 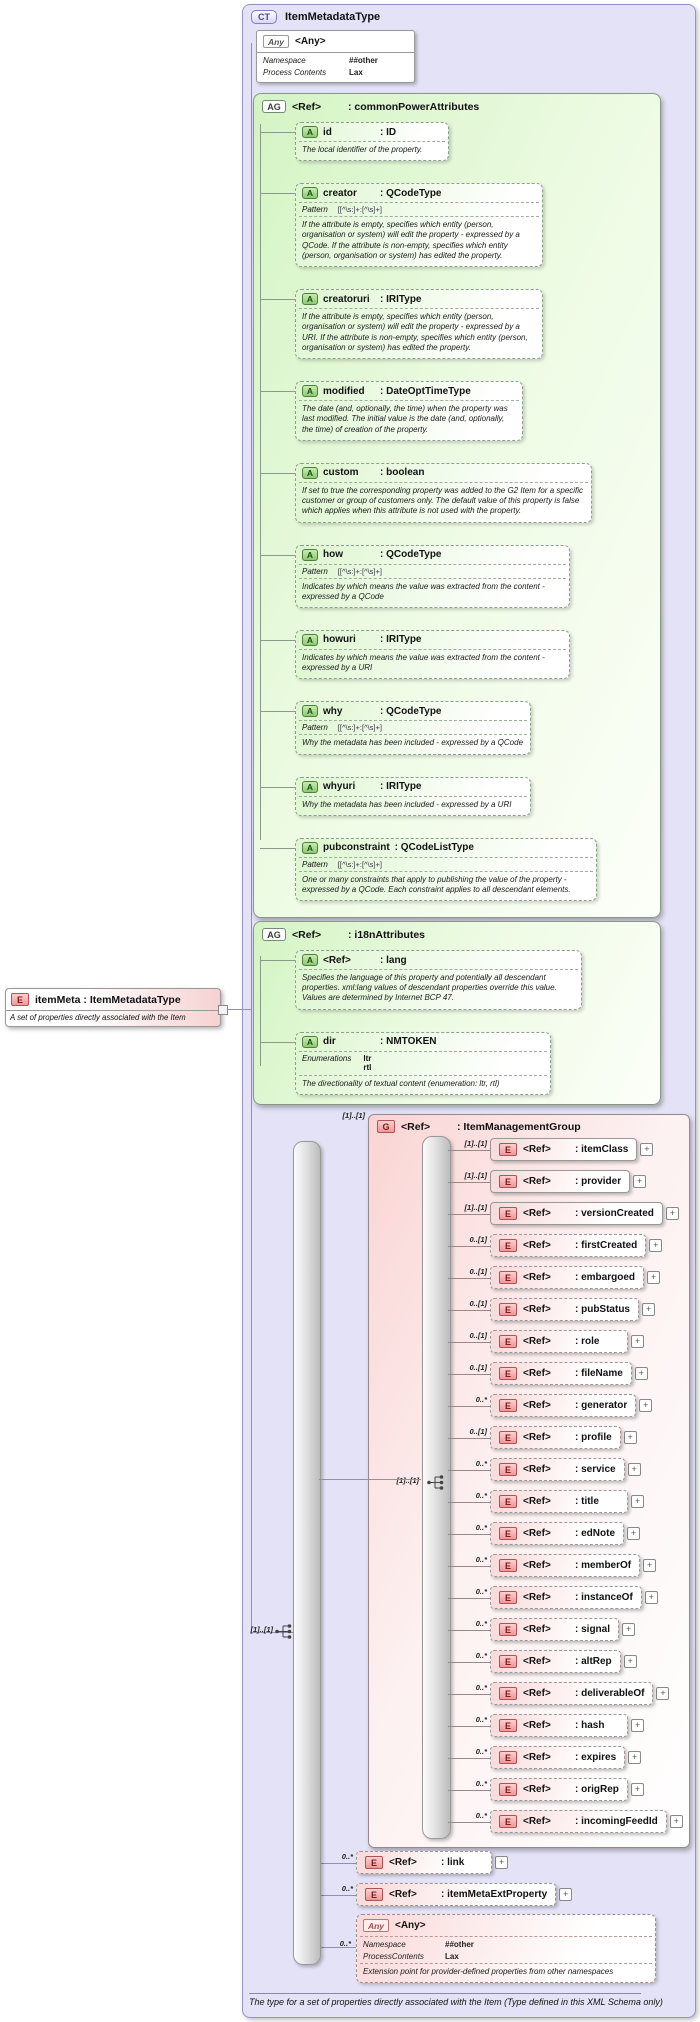 What do you see at coordinates (337, 1063) in the screenshot?
I see `enumerations-row: Enumerations ltr rtl` at bounding box center [337, 1063].